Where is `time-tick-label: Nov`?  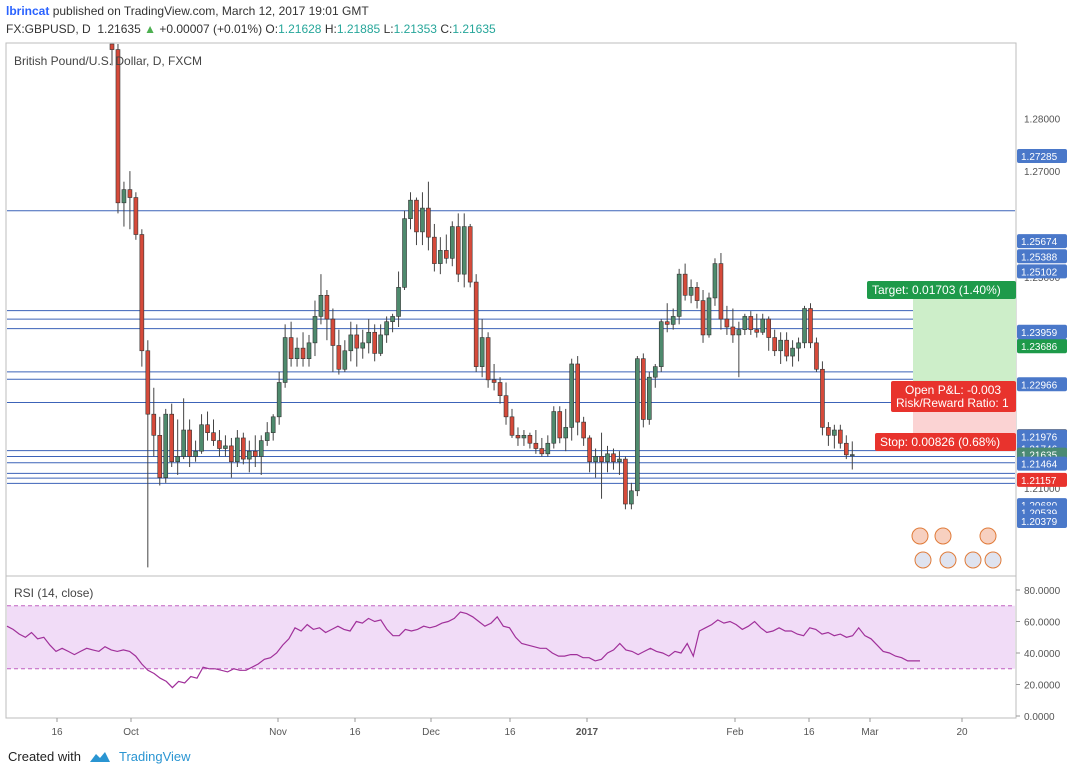
time-tick-label: Nov is located at coordinates (278, 732).